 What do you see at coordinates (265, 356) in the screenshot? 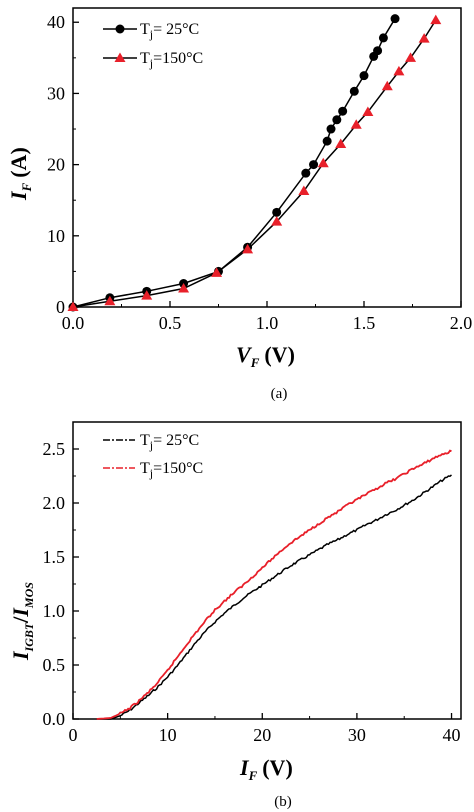
I see `x-axis-title-a: VF (V)` at bounding box center [265, 356].